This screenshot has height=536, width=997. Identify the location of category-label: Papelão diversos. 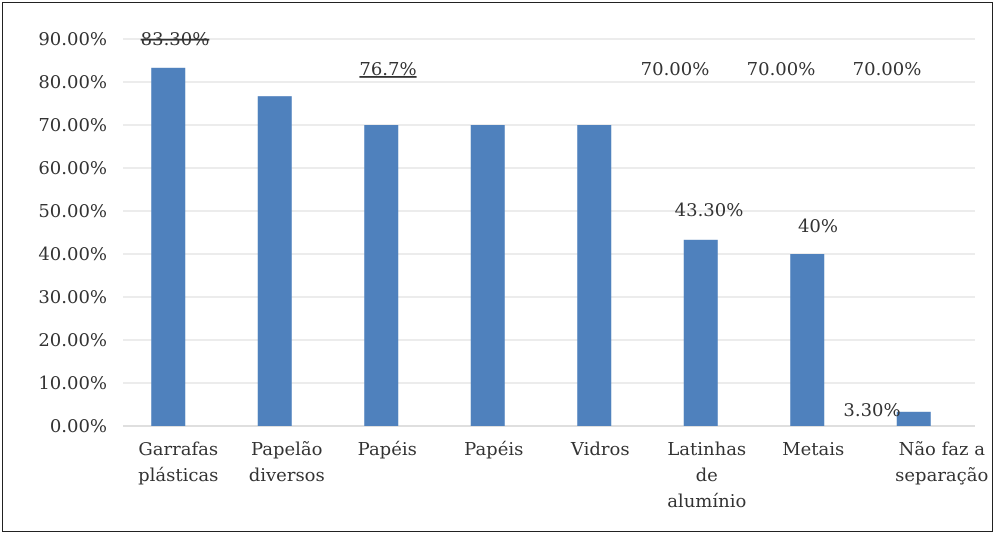
(287, 462).